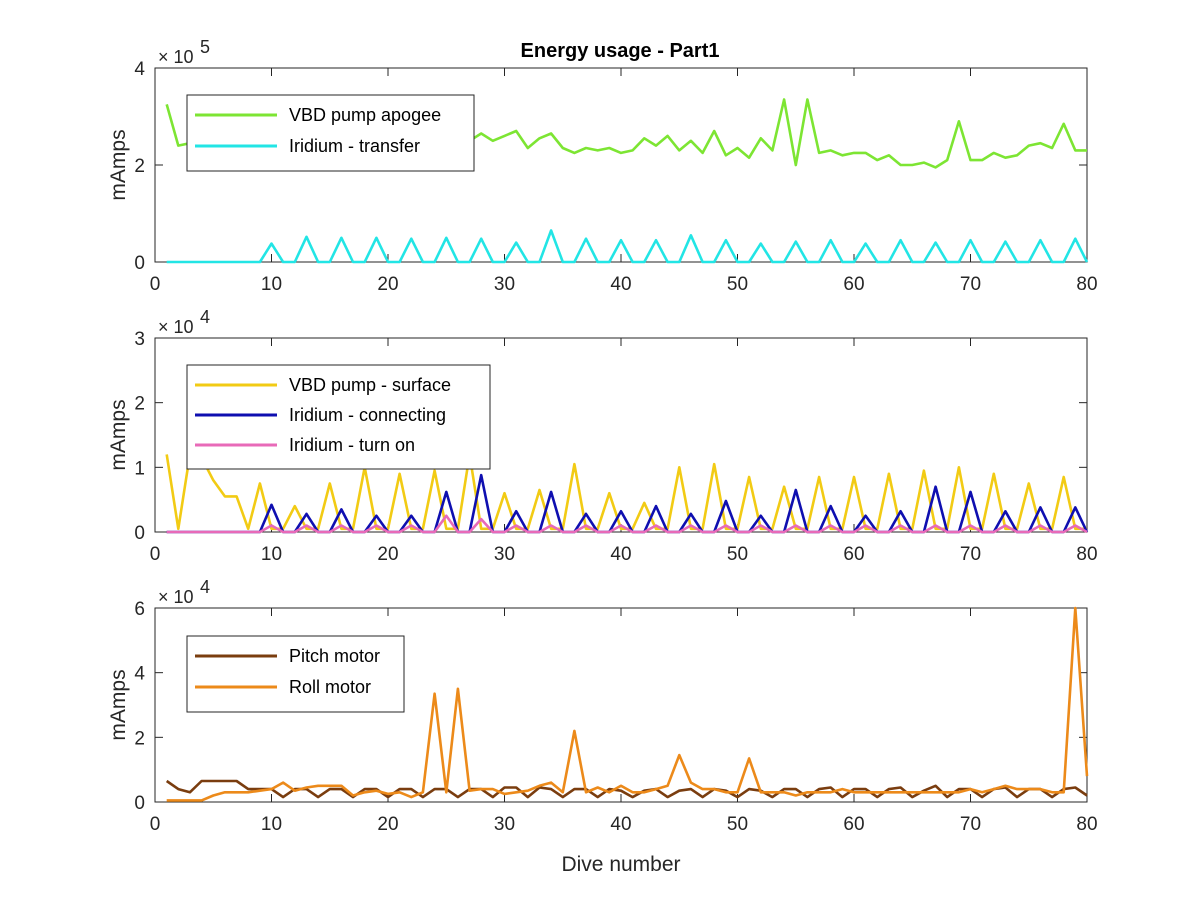 This screenshot has height=905, width=1200. What do you see at coordinates (620, 51) in the screenshot?
I see `figure-title: Energy usage - Part1` at bounding box center [620, 51].